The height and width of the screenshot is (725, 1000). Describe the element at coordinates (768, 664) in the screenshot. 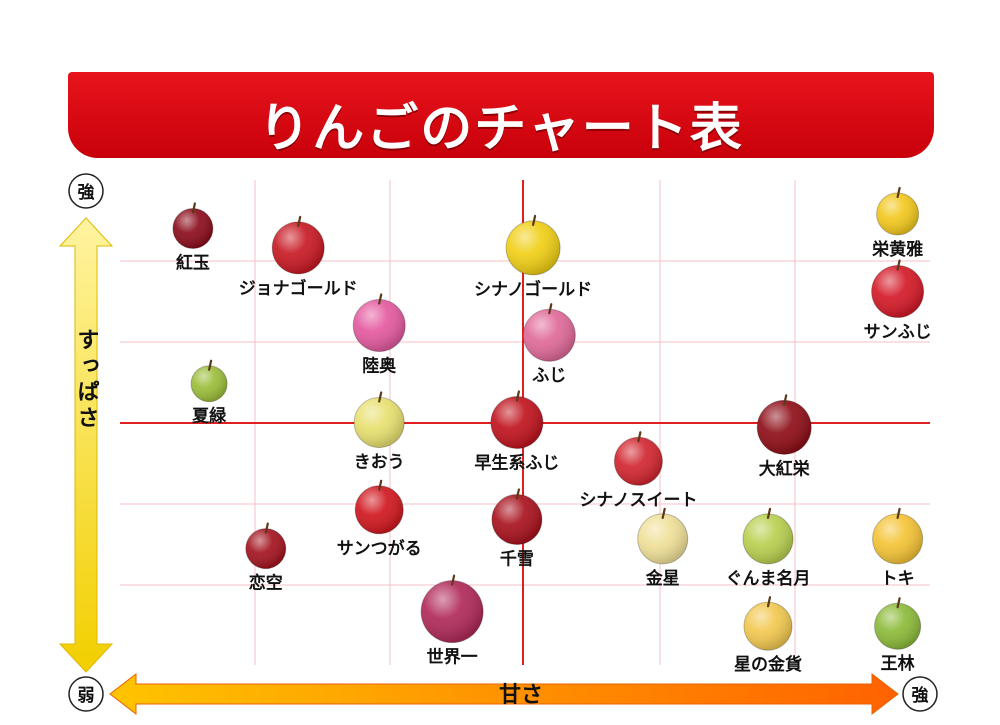

I see `apple-label: 星の金貨` at that location.